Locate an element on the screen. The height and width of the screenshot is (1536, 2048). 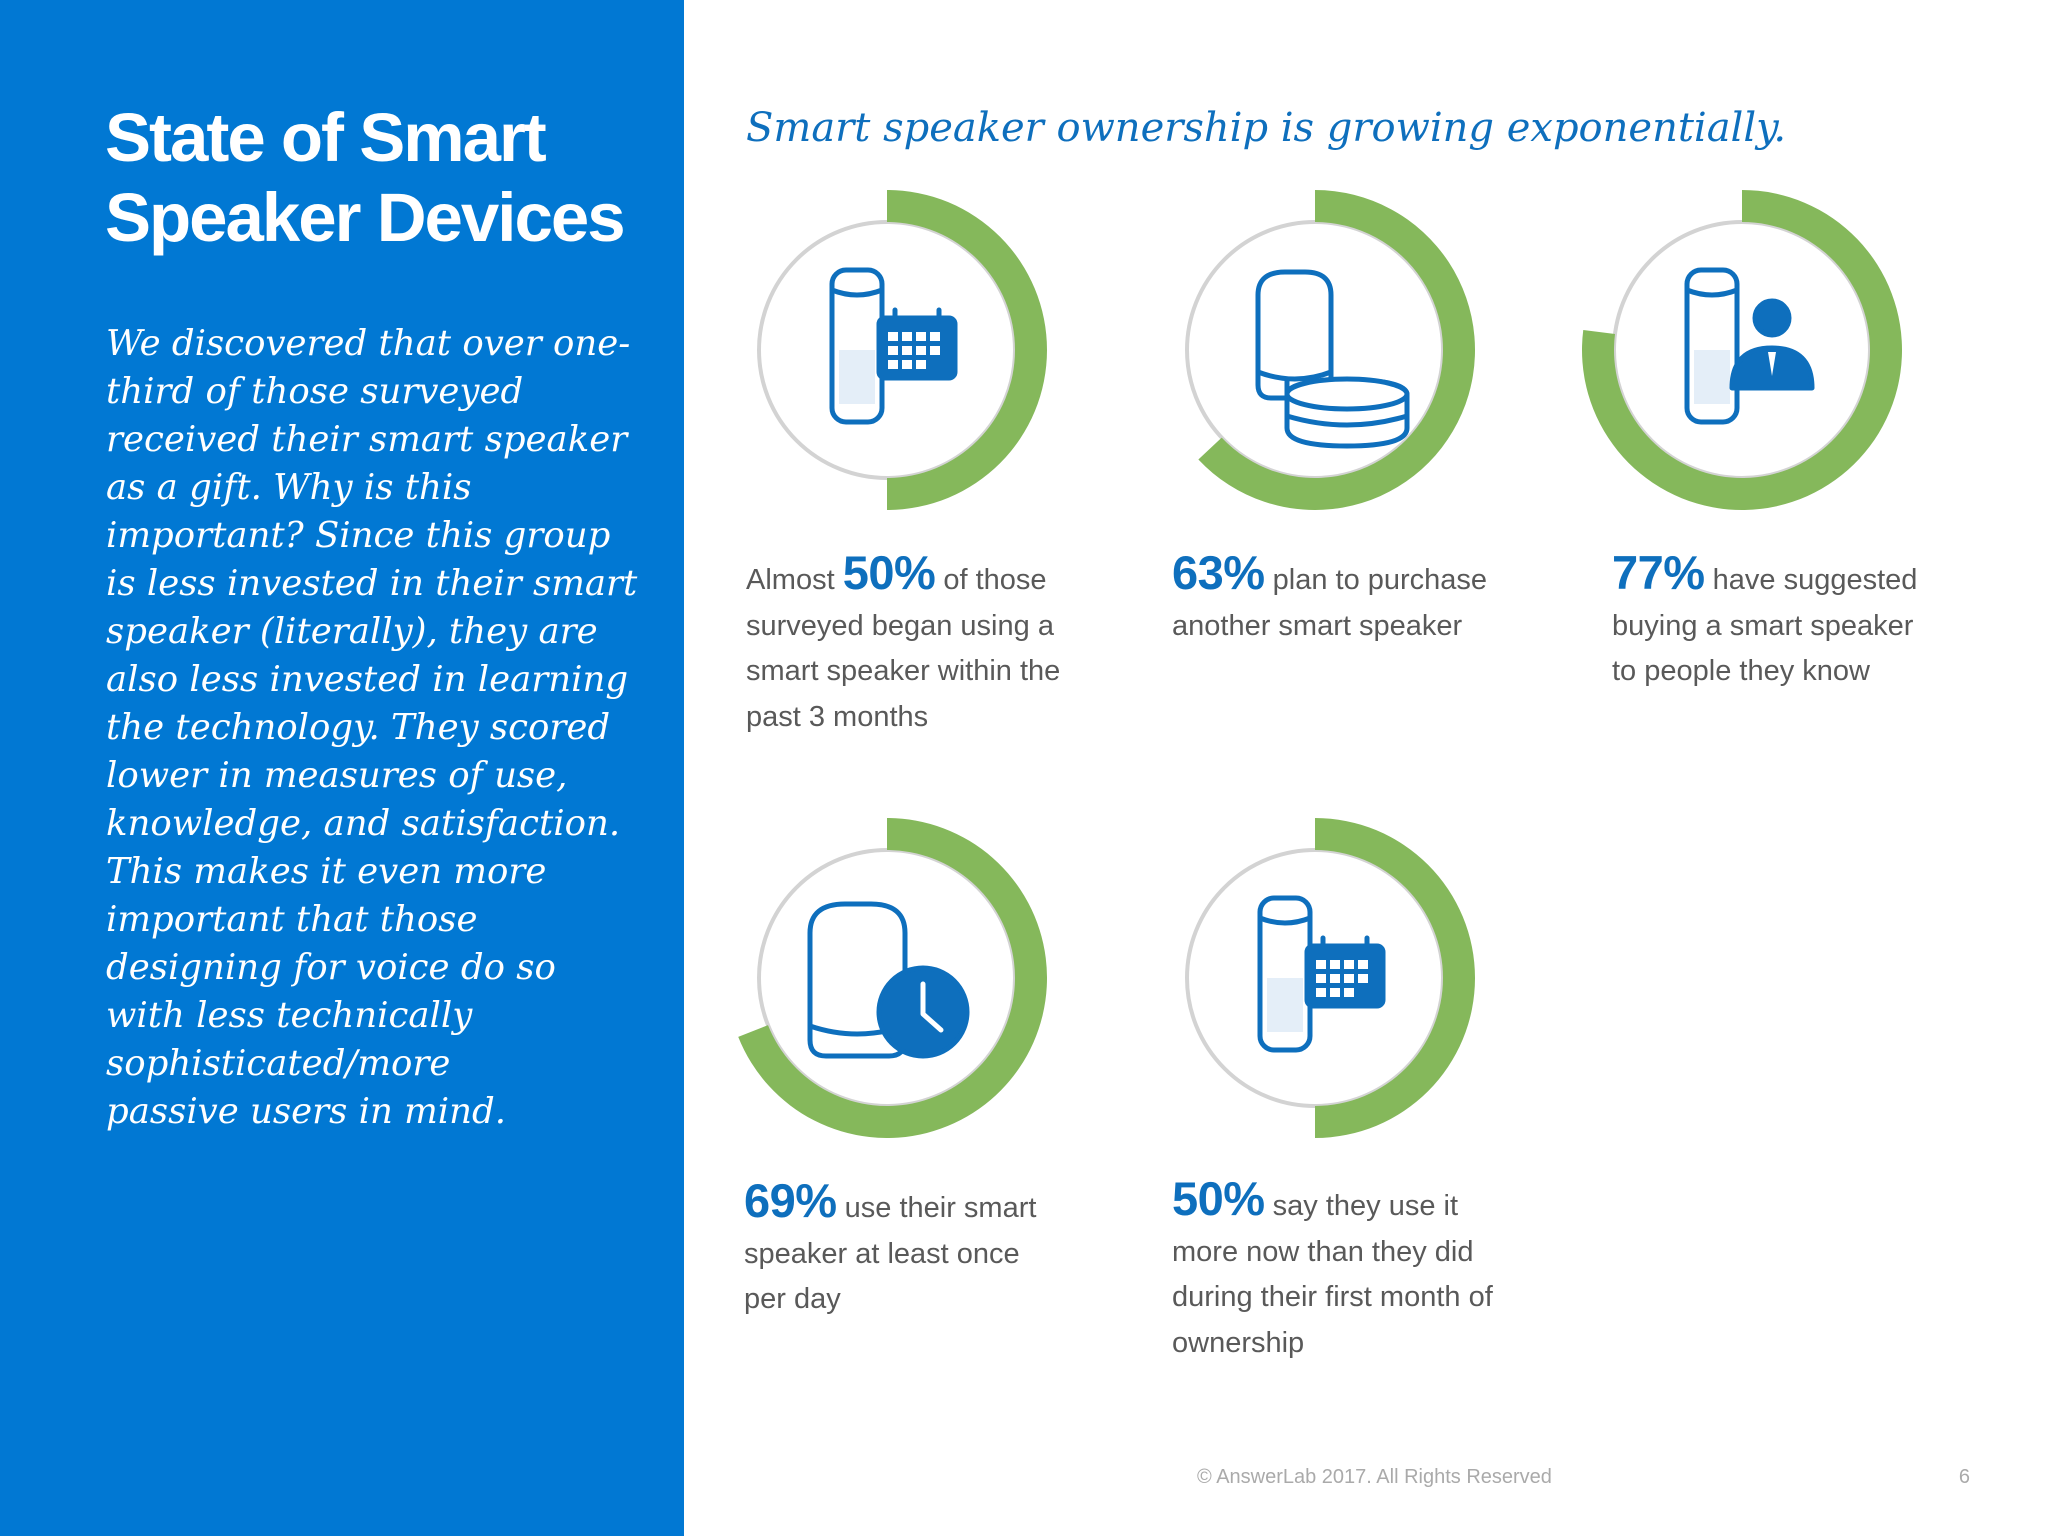
stat-line: speaker at least once is located at coordinates (882, 1253).